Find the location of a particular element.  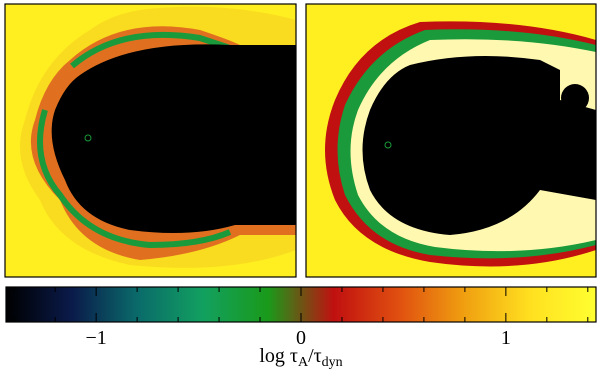

tick-label: −1 is located at coordinates (95, 338).